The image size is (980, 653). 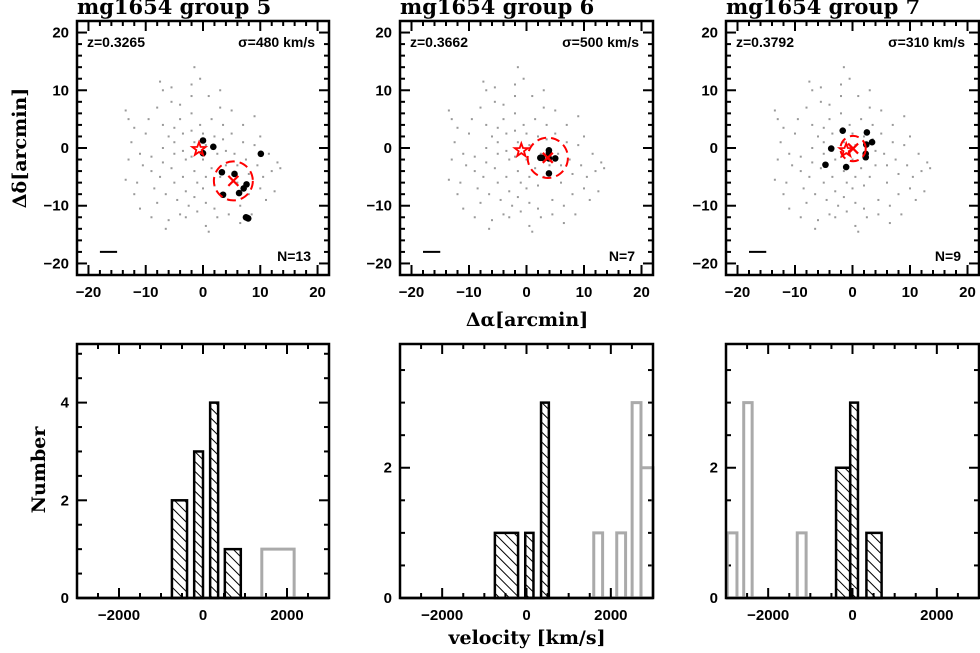 What do you see at coordinates (60, 90) in the screenshot?
I see `y-tick-label: 10` at bounding box center [60, 90].